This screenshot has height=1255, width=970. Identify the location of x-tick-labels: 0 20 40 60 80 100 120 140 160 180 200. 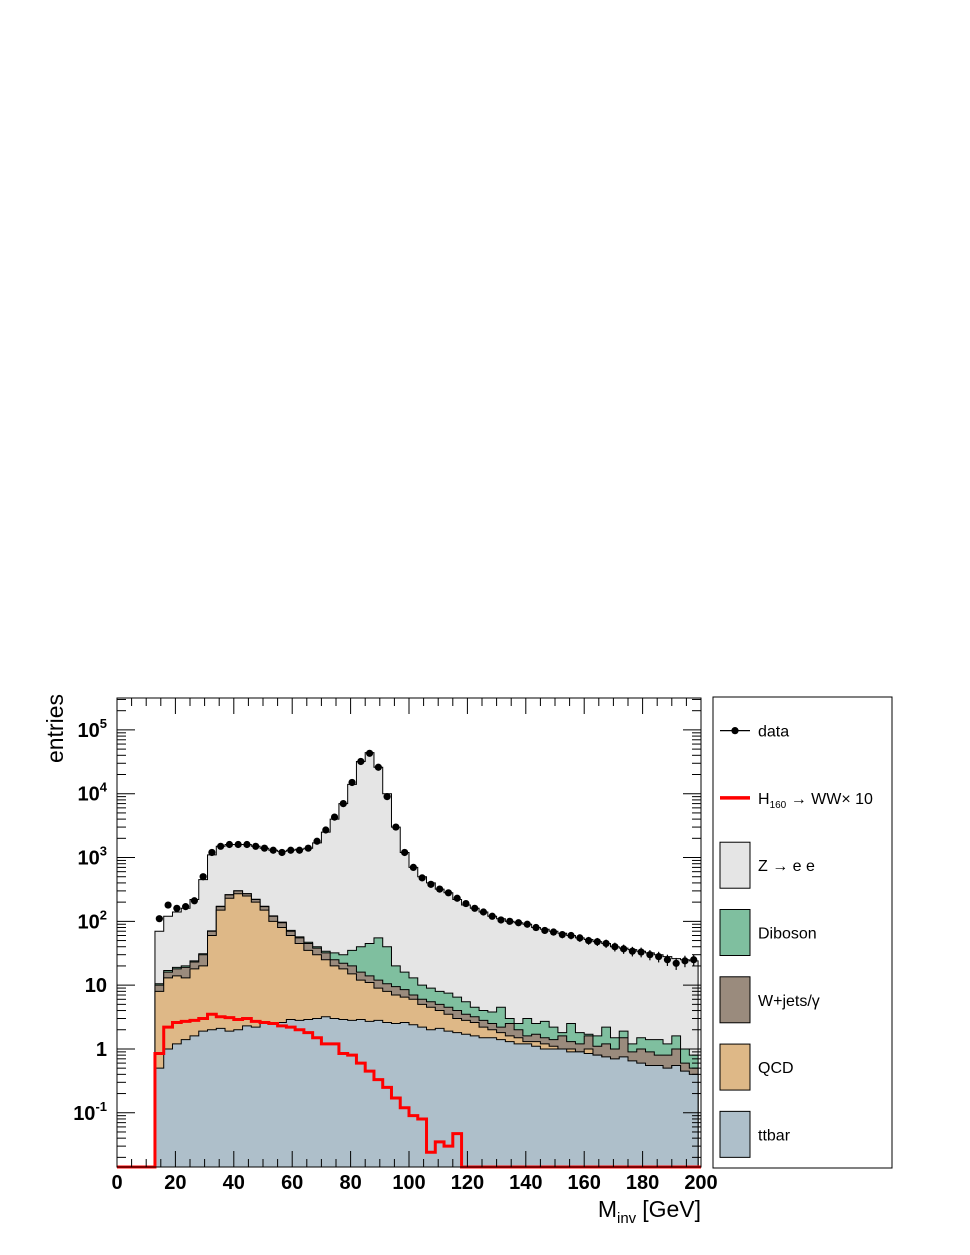
(414, 1183).